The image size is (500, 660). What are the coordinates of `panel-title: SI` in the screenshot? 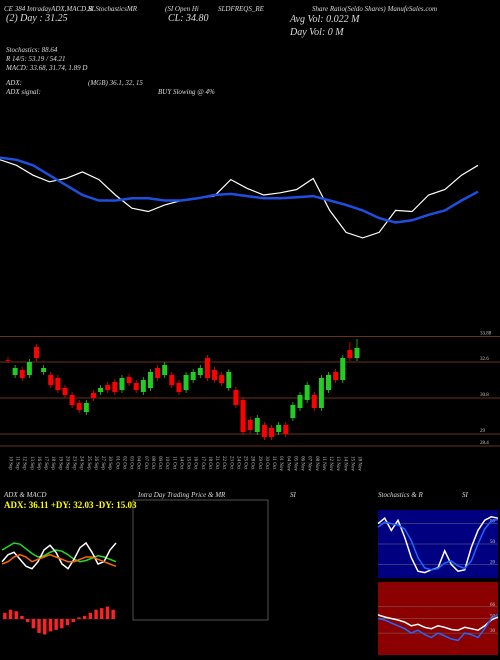 It's located at (293, 495).